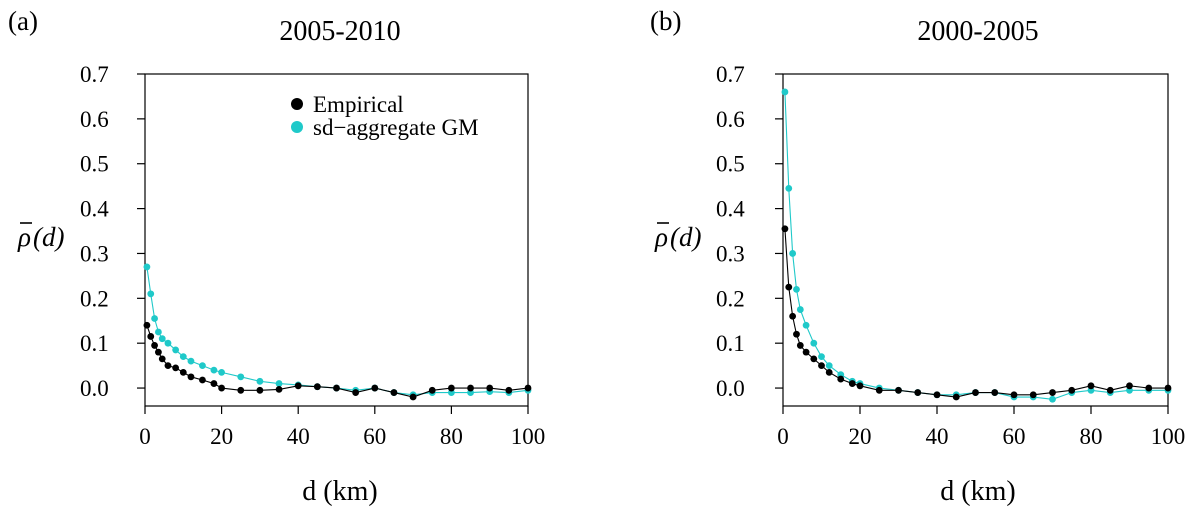 This screenshot has width=1195, height=514. I want to click on panel-b-title: 2000-2005, so click(977, 31).